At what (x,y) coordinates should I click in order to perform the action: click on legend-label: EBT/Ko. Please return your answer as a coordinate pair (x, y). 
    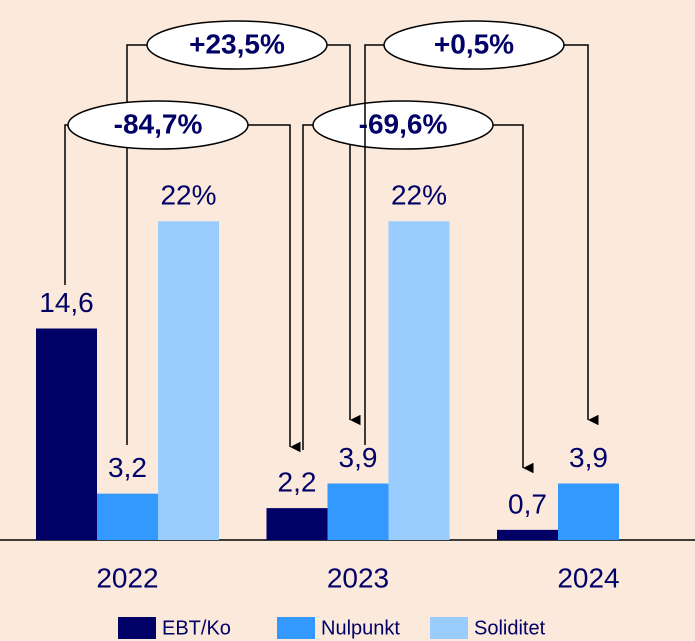
    Looking at the image, I should click on (196, 628).